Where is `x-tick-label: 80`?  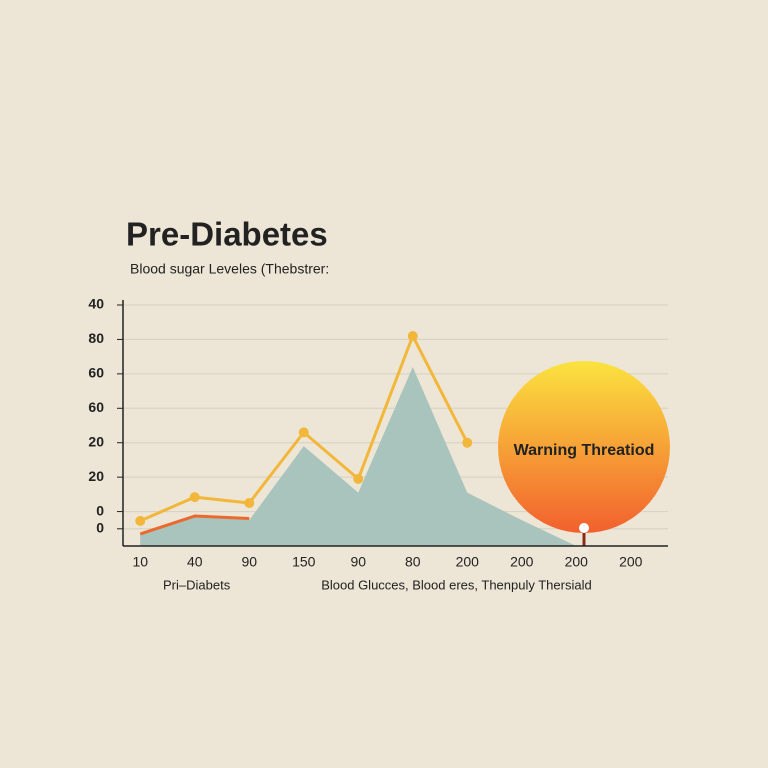 x-tick-label: 80 is located at coordinates (413, 562).